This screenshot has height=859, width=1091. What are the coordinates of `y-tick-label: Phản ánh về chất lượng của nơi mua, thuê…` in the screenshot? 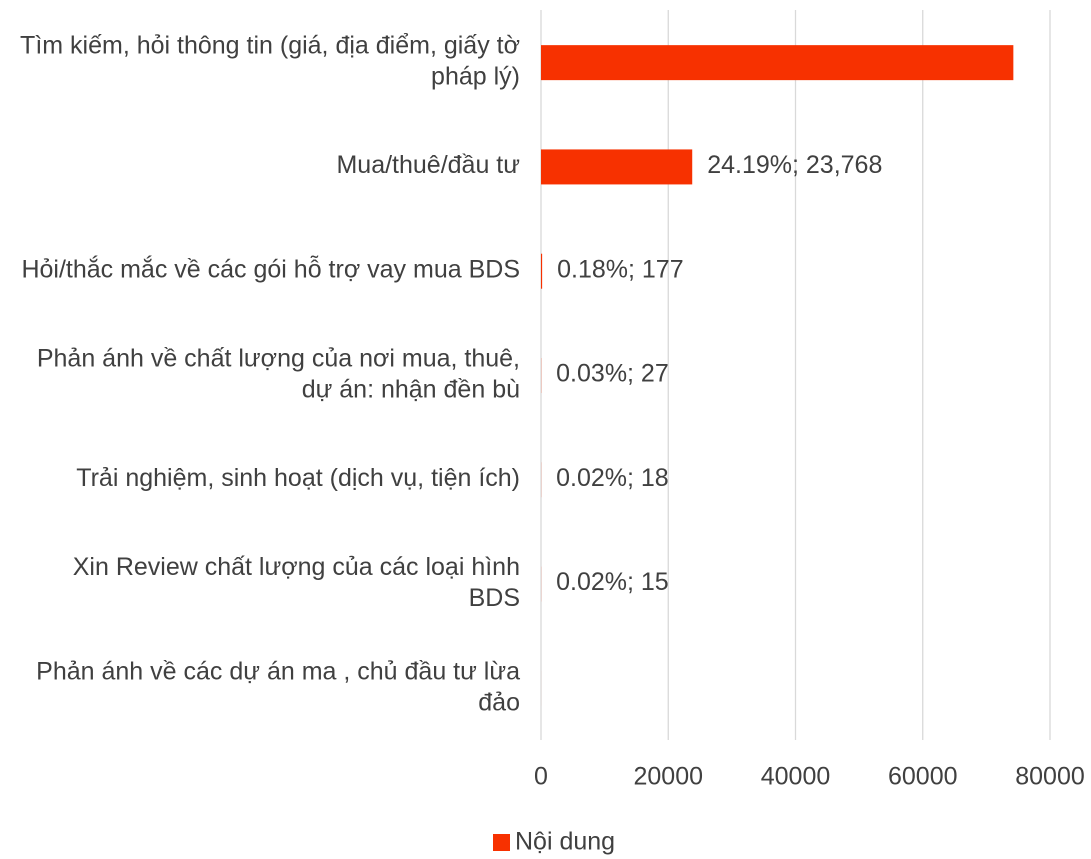 It's located at (278, 373).